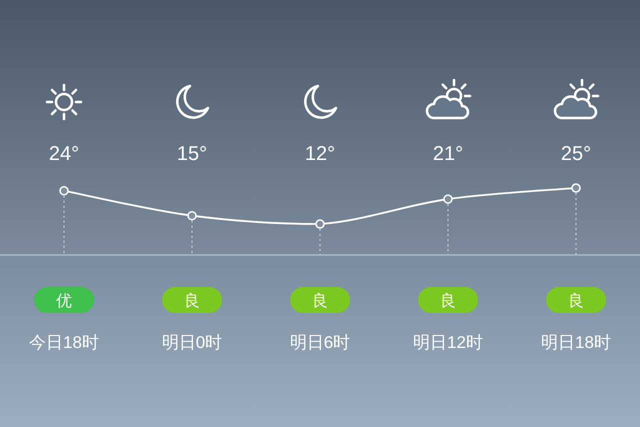 The height and width of the screenshot is (427, 640). What do you see at coordinates (320, 154) in the screenshot?
I see `data-label: 12°` at bounding box center [320, 154].